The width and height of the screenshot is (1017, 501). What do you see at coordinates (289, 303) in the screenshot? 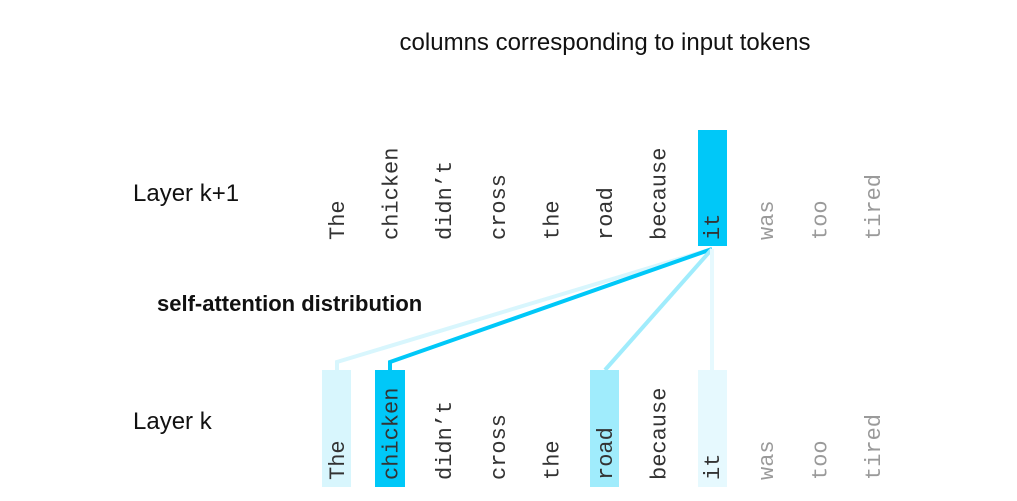
I see `attention-label: self-attention distribution` at bounding box center [289, 303].